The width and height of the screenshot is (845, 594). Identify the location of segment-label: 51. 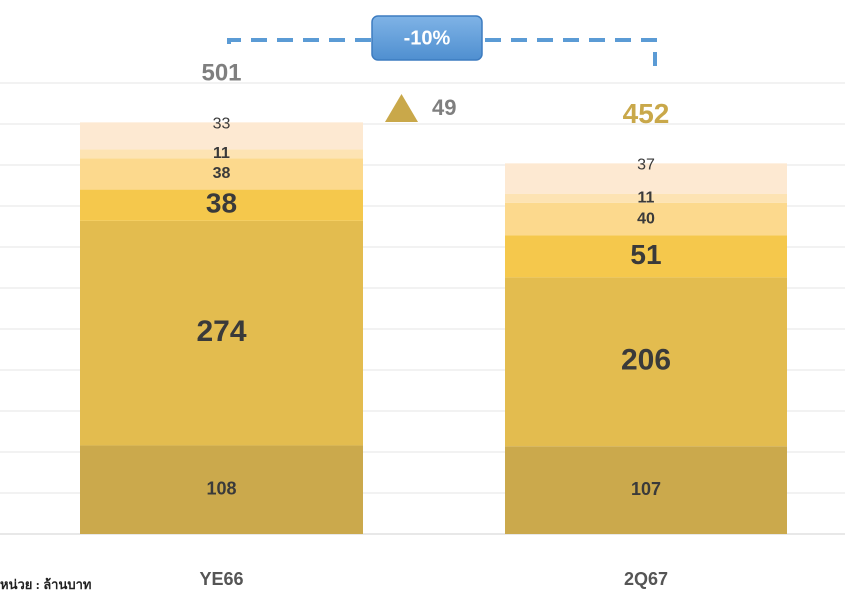
(645, 254).